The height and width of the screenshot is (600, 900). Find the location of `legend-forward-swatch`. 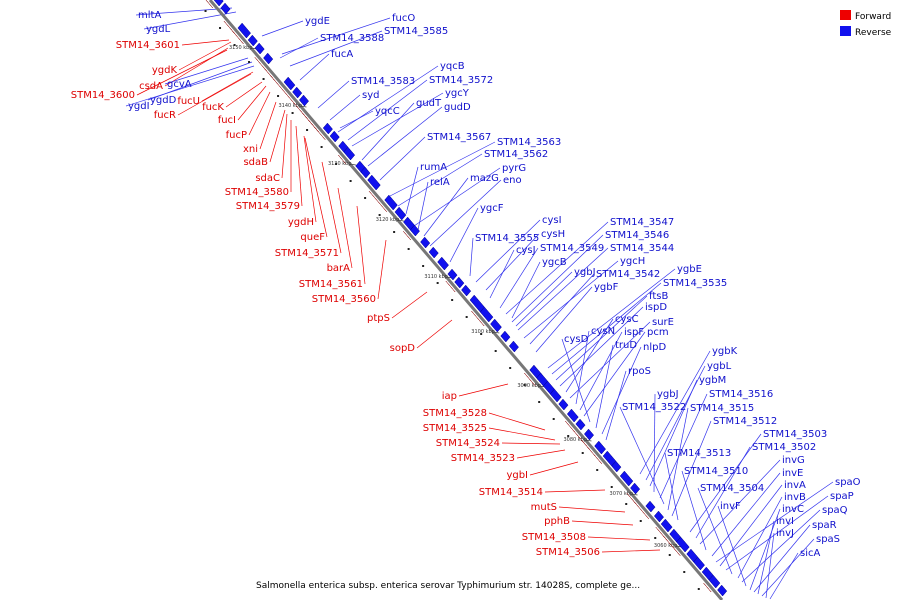

legend-forward-swatch is located at coordinates (845, 15).